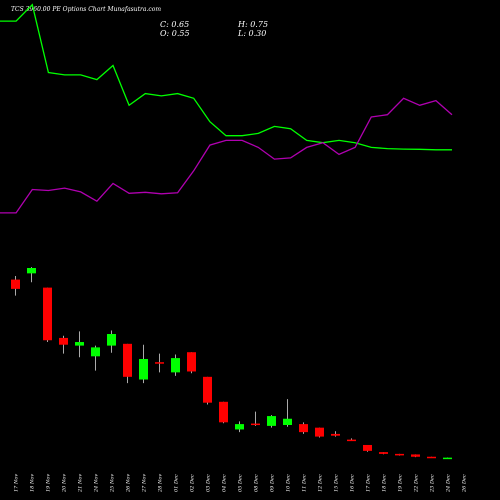 The width and height of the screenshot is (500, 500). Describe the element at coordinates (321, 483) in the screenshot. I see `x-tick-label: 12 Dec` at that location.